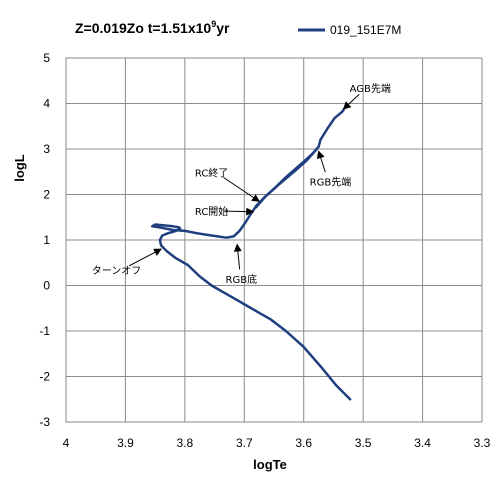  What do you see at coordinates (422, 443) in the screenshot?
I see `x-tick-label: 3.4` at bounding box center [422, 443].